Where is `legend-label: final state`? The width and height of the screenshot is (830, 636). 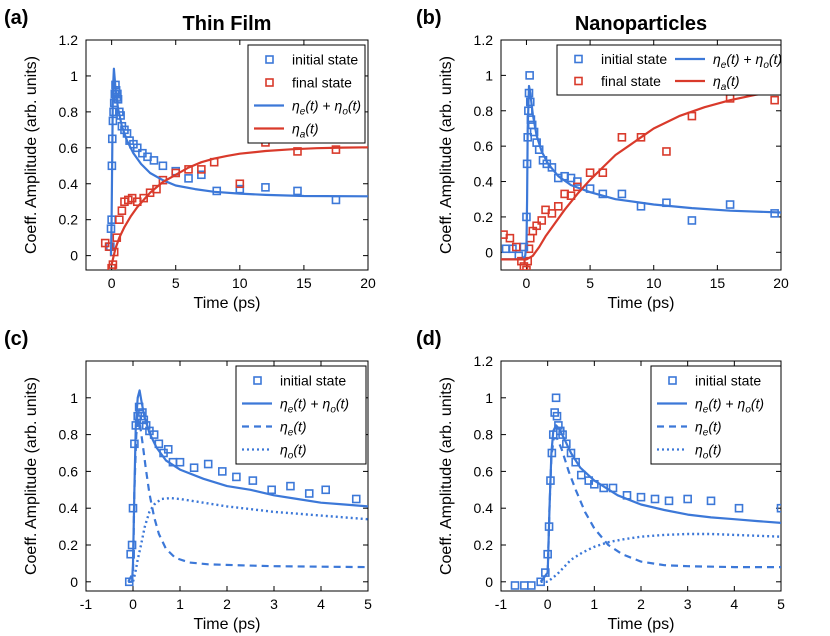
legend-label: final state is located at coordinates (631, 81).